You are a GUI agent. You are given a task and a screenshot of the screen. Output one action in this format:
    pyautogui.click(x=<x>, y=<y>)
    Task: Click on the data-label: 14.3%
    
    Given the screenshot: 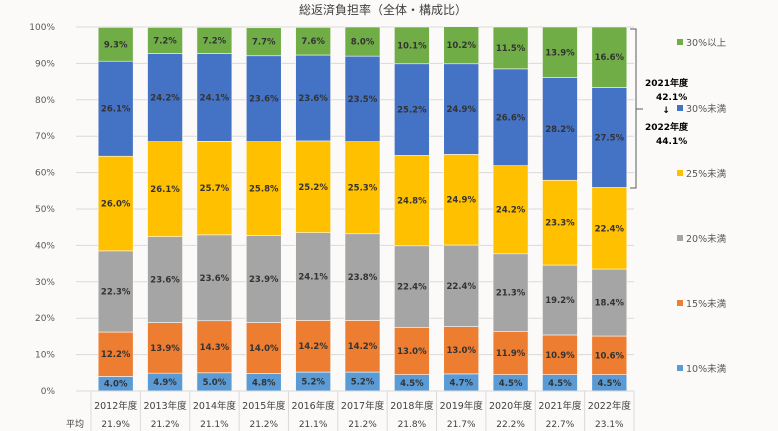 What is the action you would take?
    pyautogui.click(x=215, y=348)
    